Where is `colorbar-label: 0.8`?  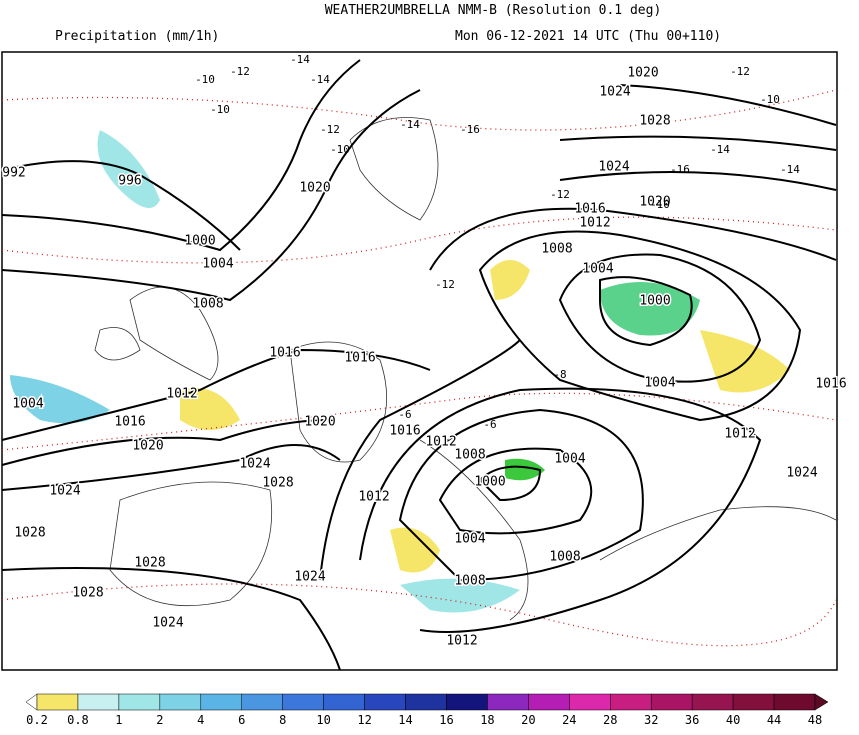 colorbar-label: 0.8 is located at coordinates (78, 720).